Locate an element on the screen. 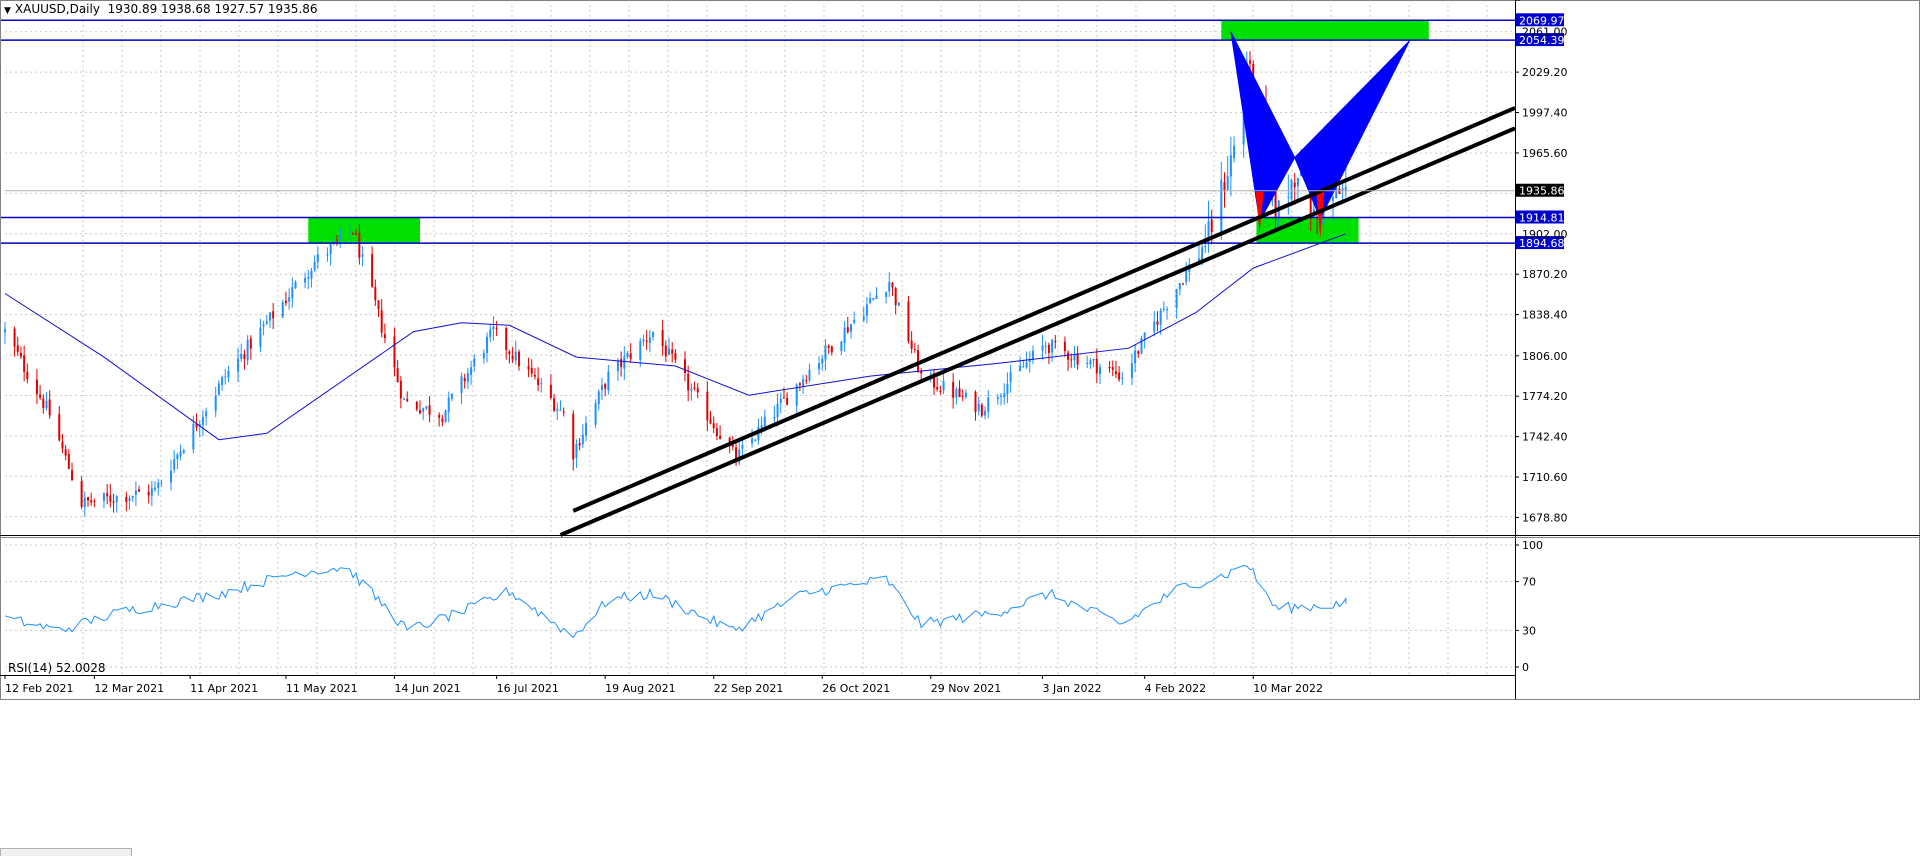  date-tick-label: 11 Apr 2021 is located at coordinates (224, 688).